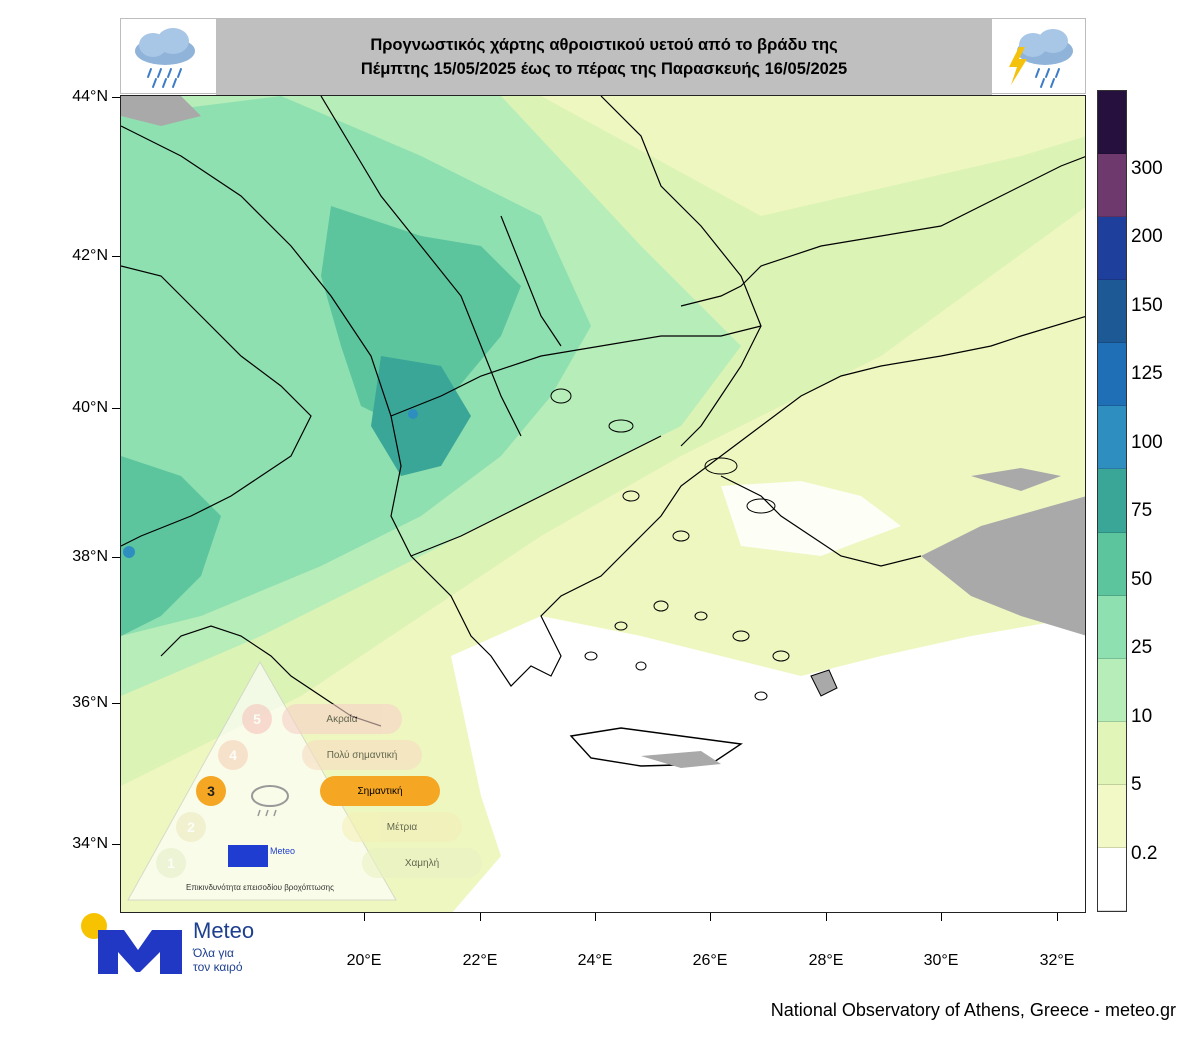 The image size is (1200, 1041). What do you see at coordinates (1147, 168) in the screenshot?
I see `colorbar-label: 300` at bounding box center [1147, 168].